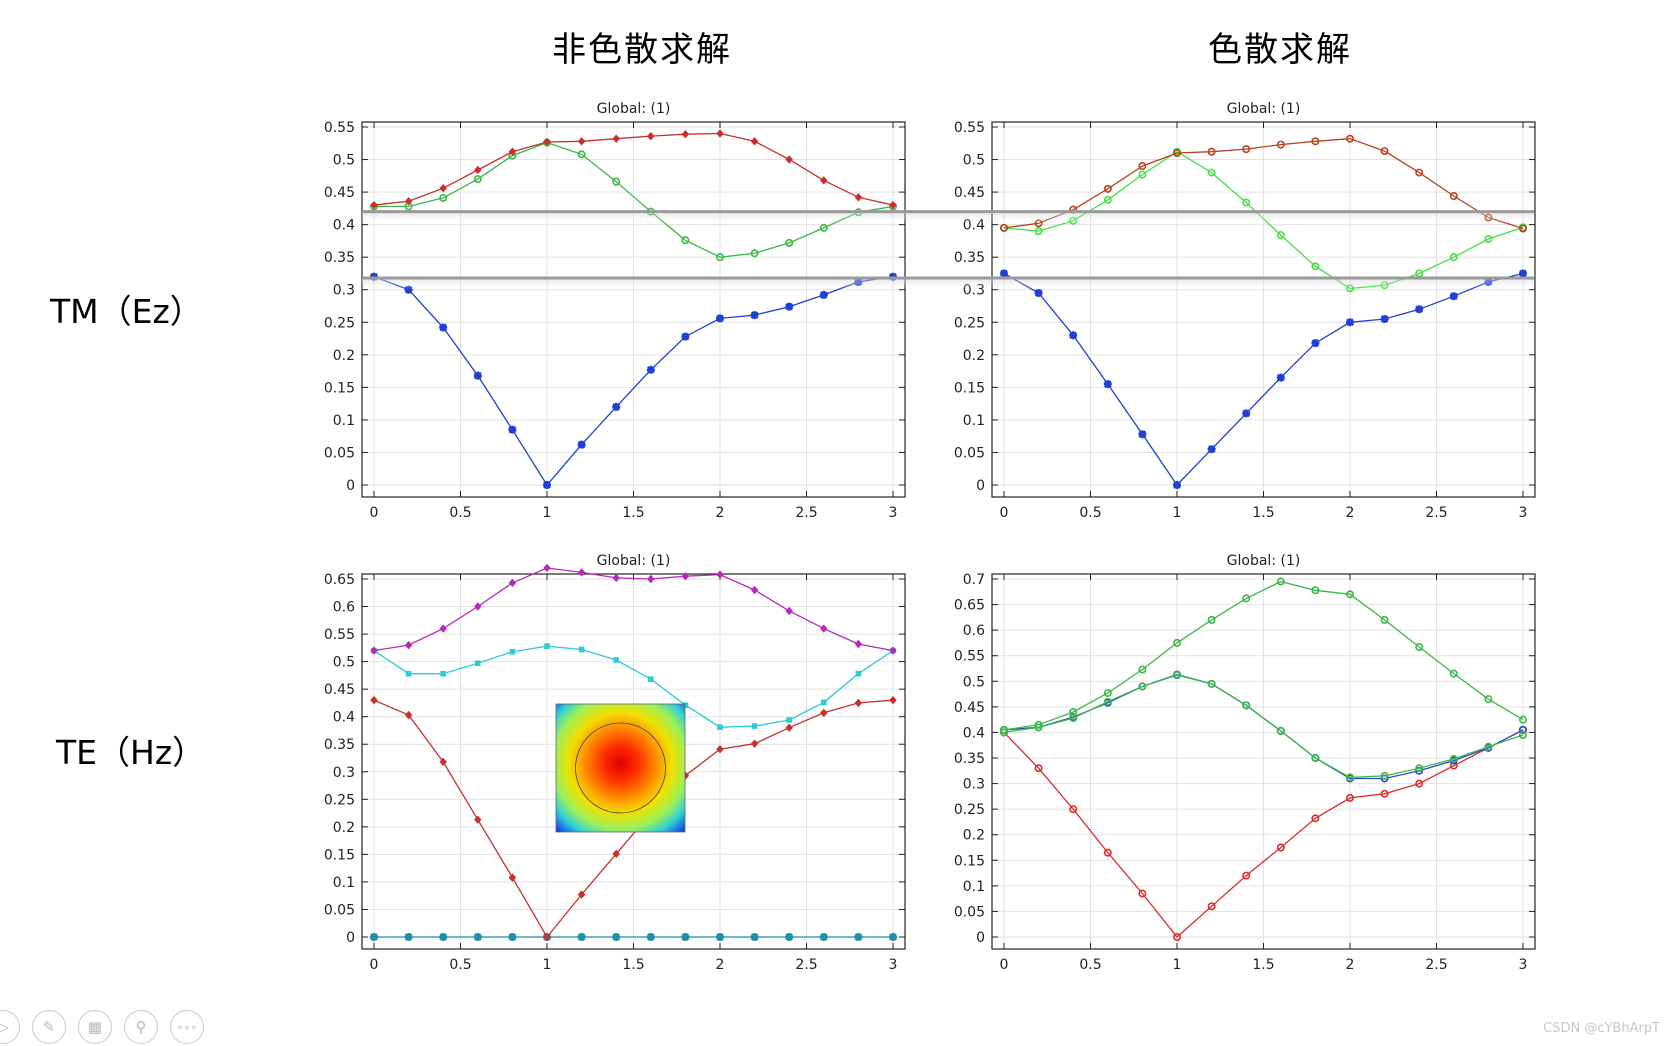 The height and width of the screenshot is (1046, 1666). Describe the element at coordinates (49, 1027) in the screenshot. I see `pen-icon: ✎` at that location.